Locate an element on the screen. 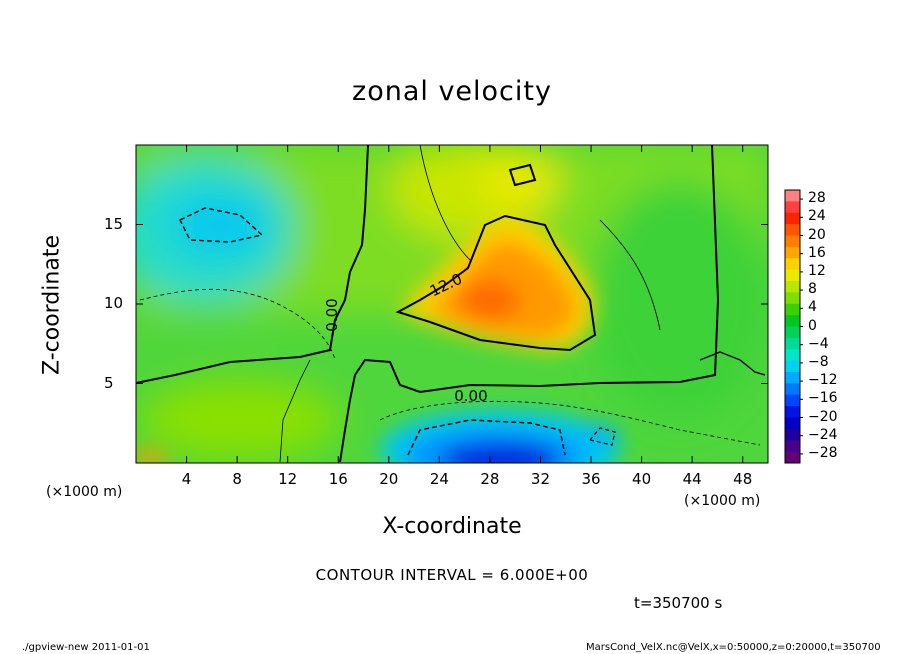  x-tick-label: 32 is located at coordinates (540, 479).